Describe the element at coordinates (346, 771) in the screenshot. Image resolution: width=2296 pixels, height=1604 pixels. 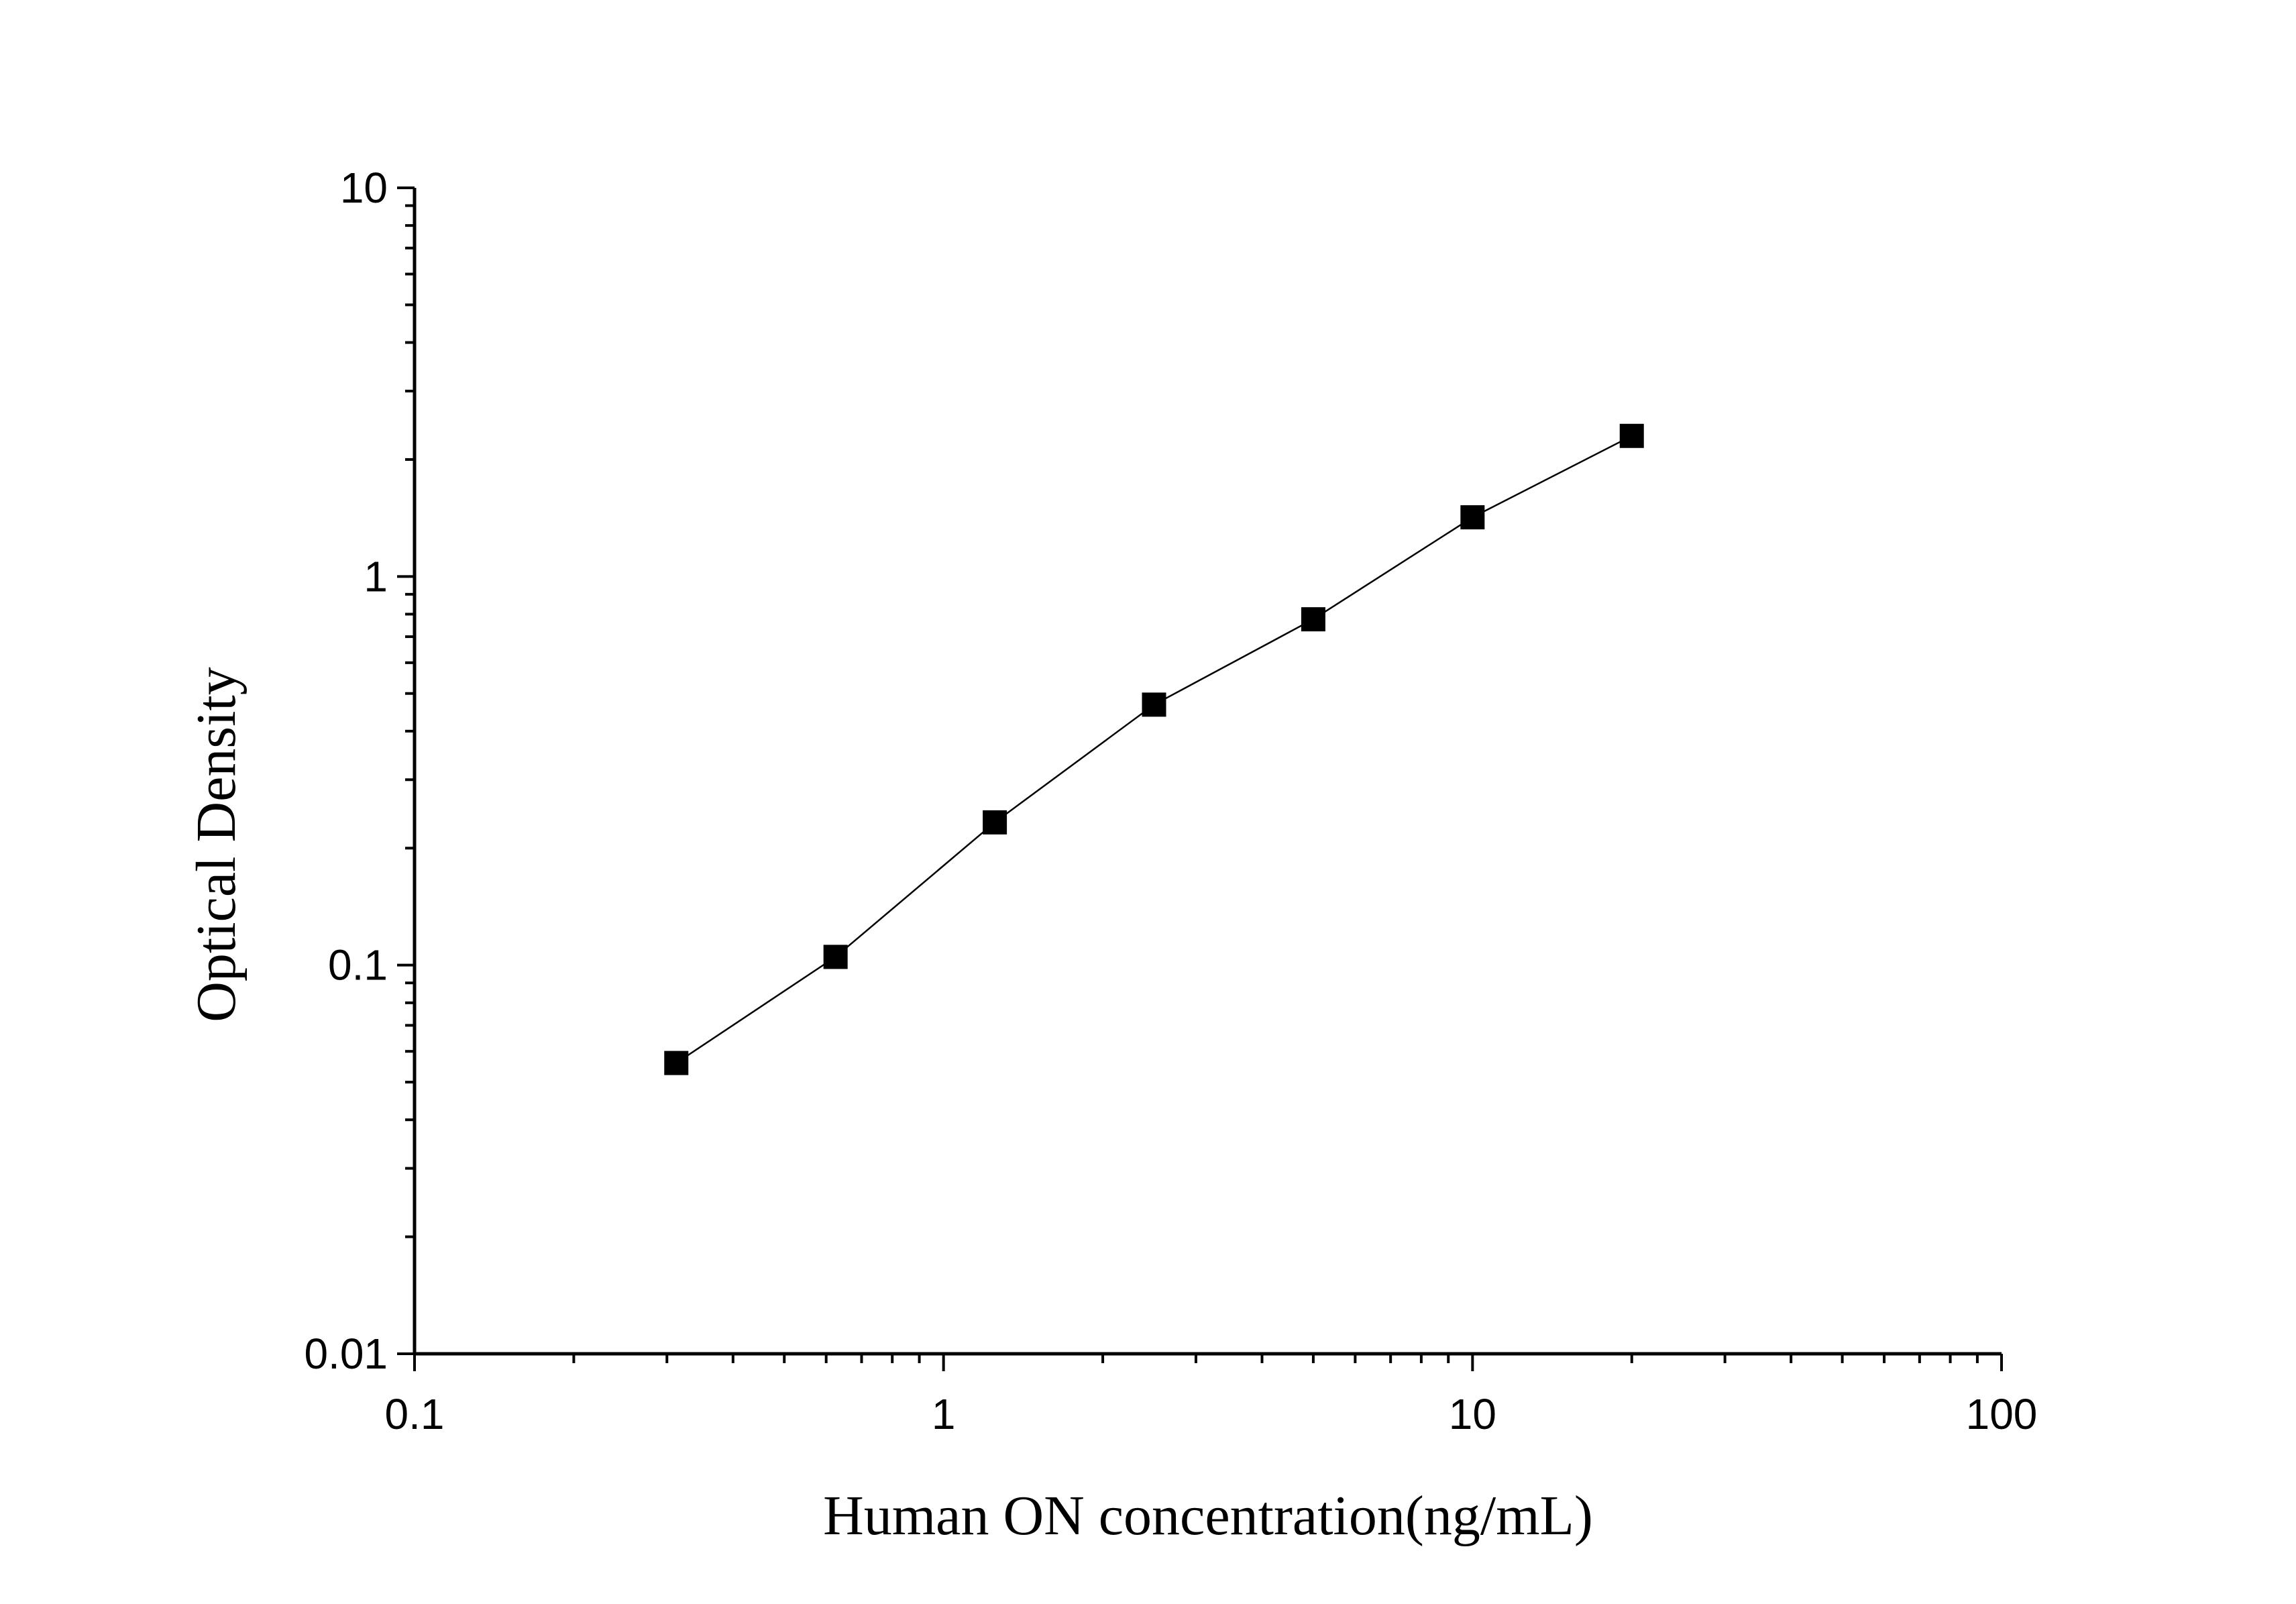
I see `y-tick-labels: 0.01 0.1 1 10` at that location.